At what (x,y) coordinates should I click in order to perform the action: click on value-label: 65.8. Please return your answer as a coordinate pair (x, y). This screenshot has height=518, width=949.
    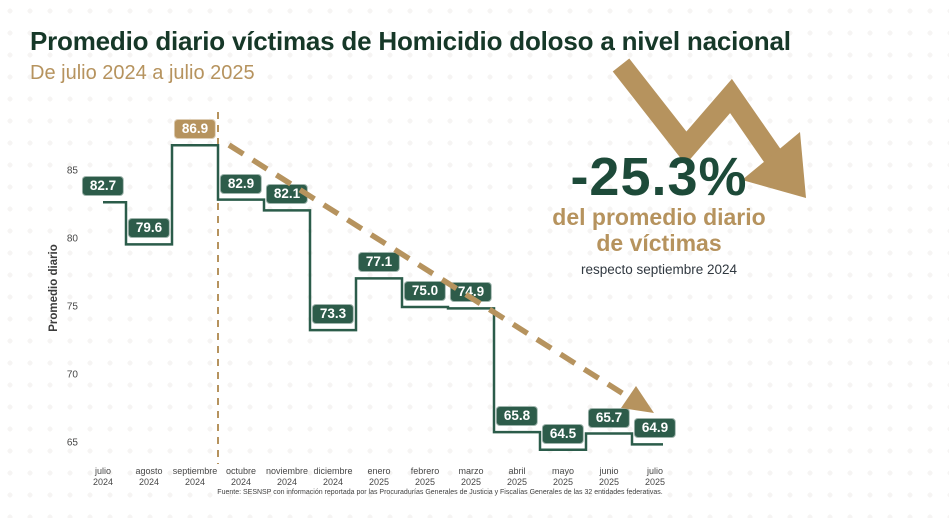
    Looking at the image, I should click on (517, 416).